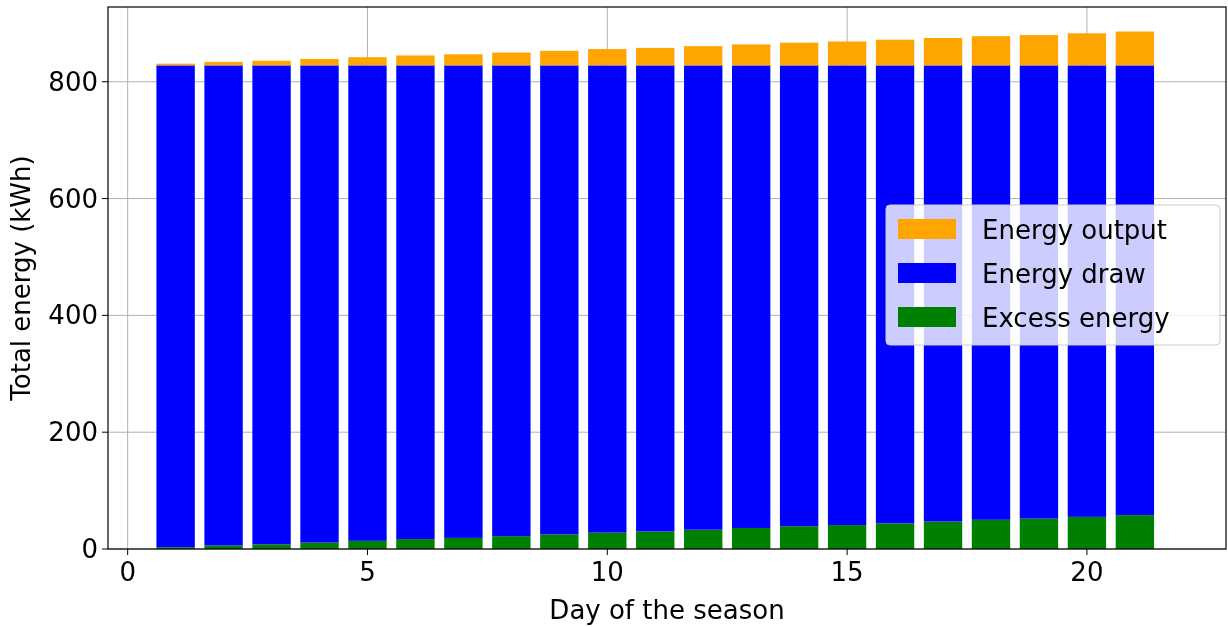  What do you see at coordinates (73, 198) in the screenshot?
I see `y-tick-label: 600` at bounding box center [73, 198].